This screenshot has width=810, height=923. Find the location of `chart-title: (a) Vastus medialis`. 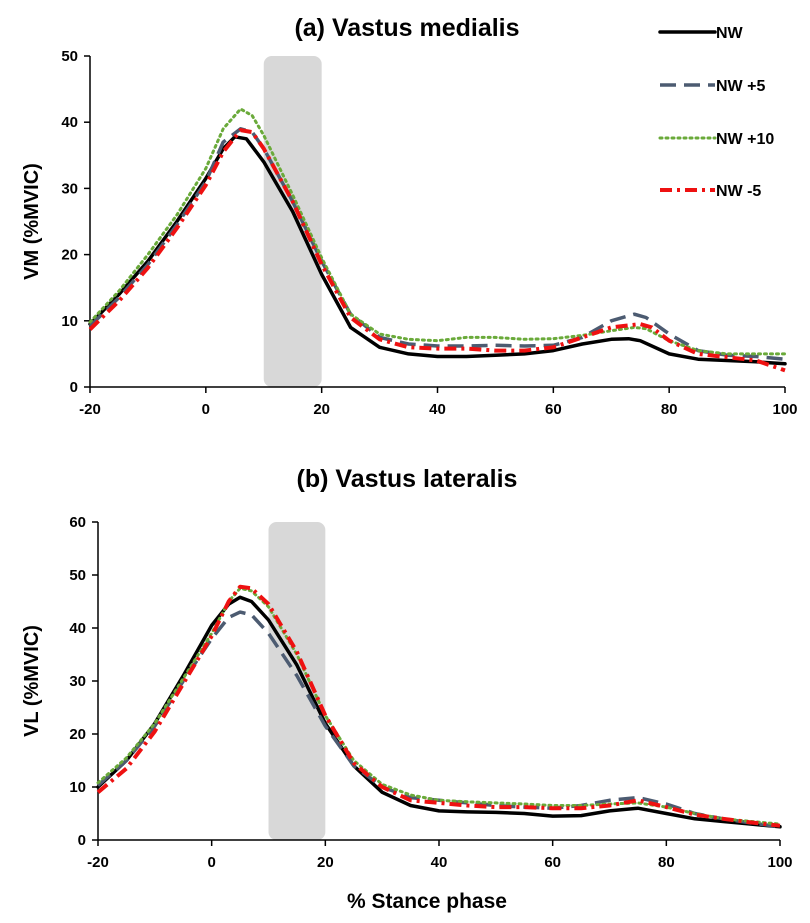

chart-title: (a) Vastus medialis is located at coordinates (406, 28).